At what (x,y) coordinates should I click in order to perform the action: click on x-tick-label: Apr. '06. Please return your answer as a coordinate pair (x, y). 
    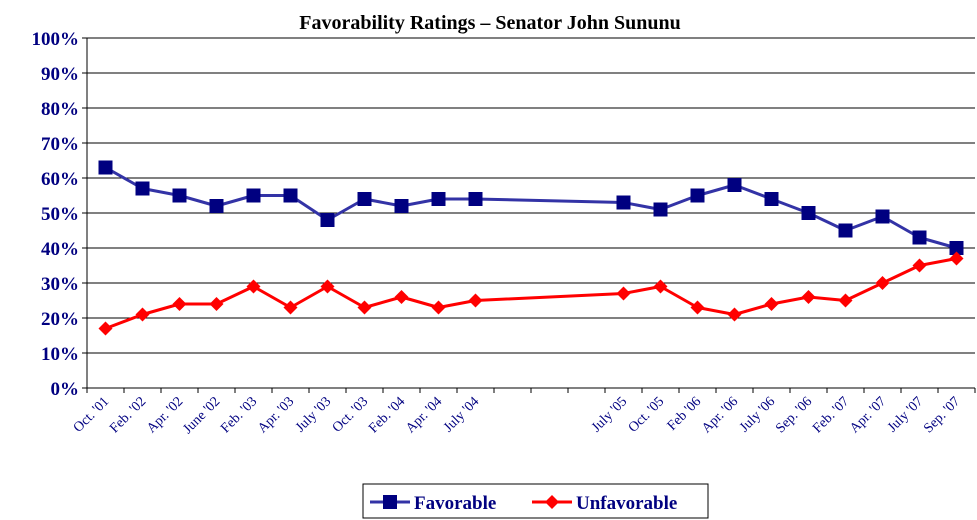
    Looking at the image, I should click on (720, 415).